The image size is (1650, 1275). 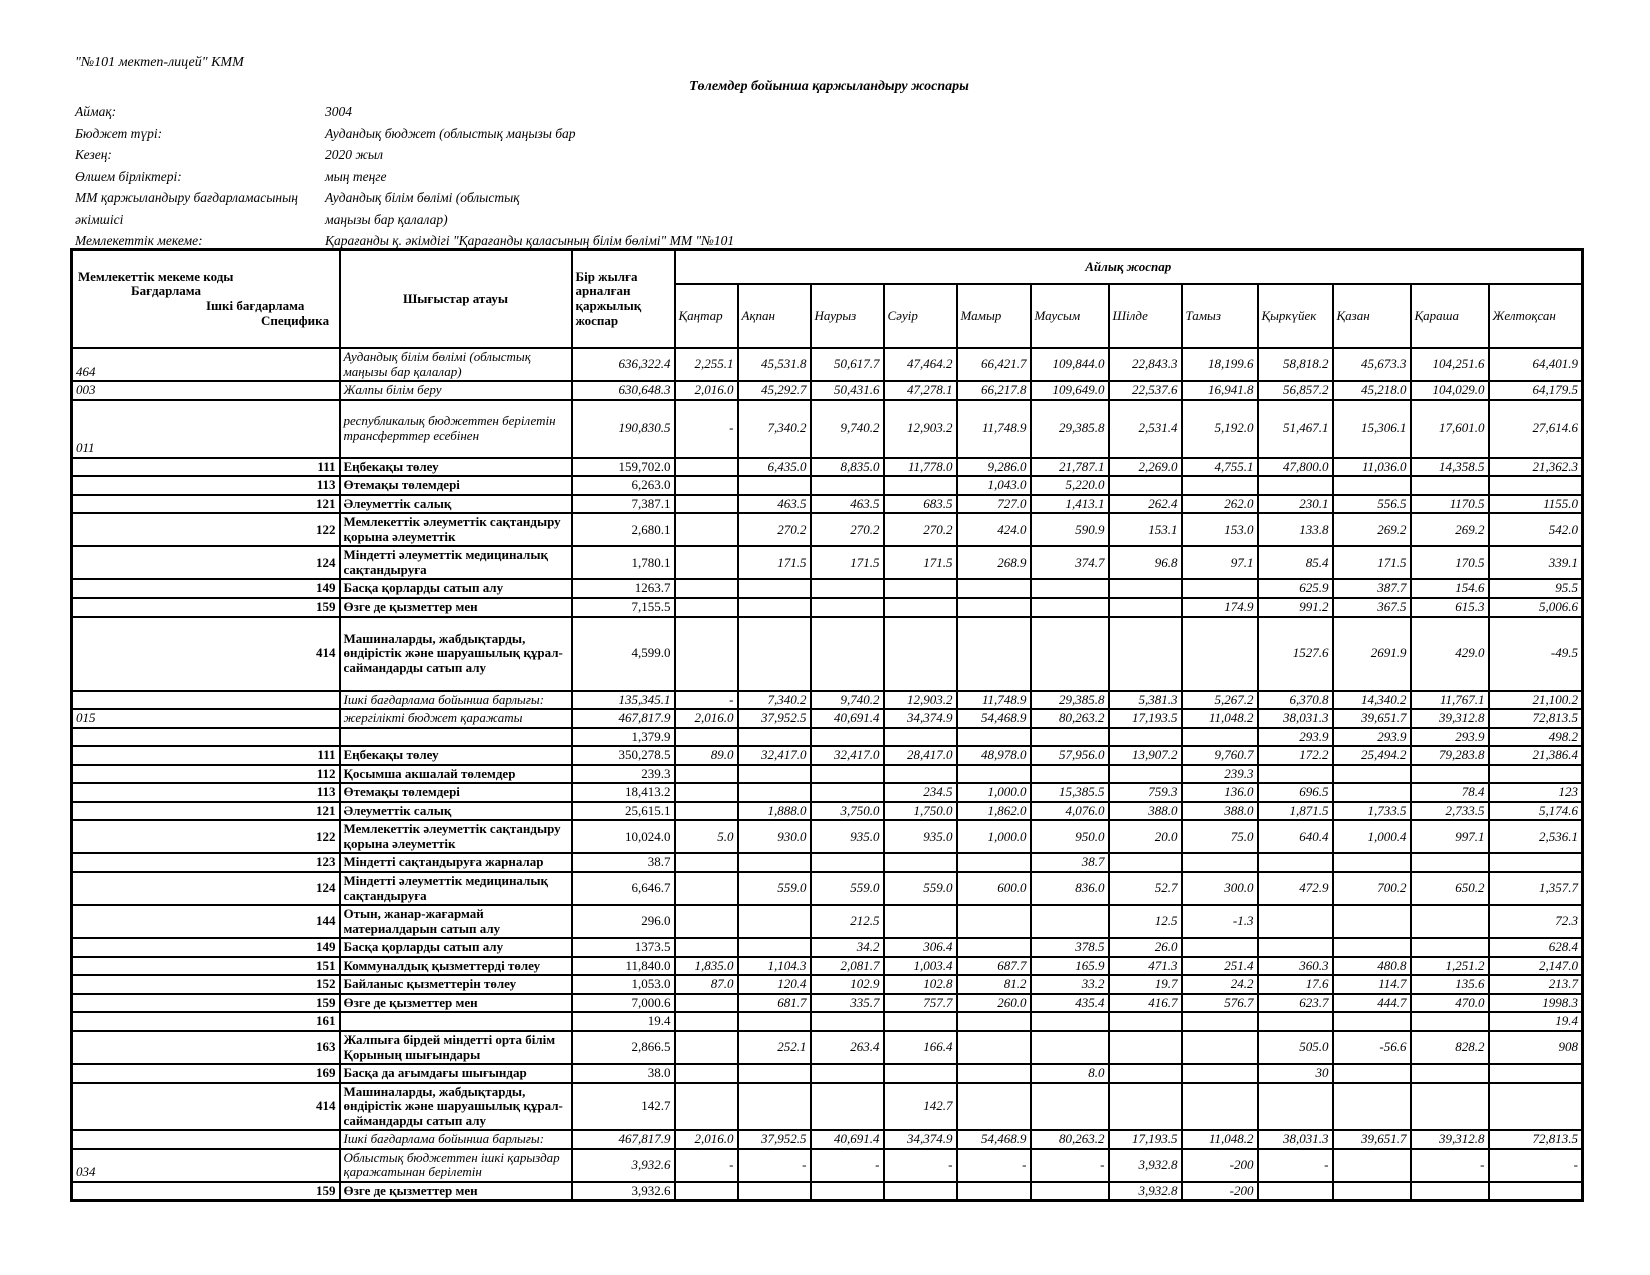 I want to click on code-cell: 464, so click(x=205, y=364).